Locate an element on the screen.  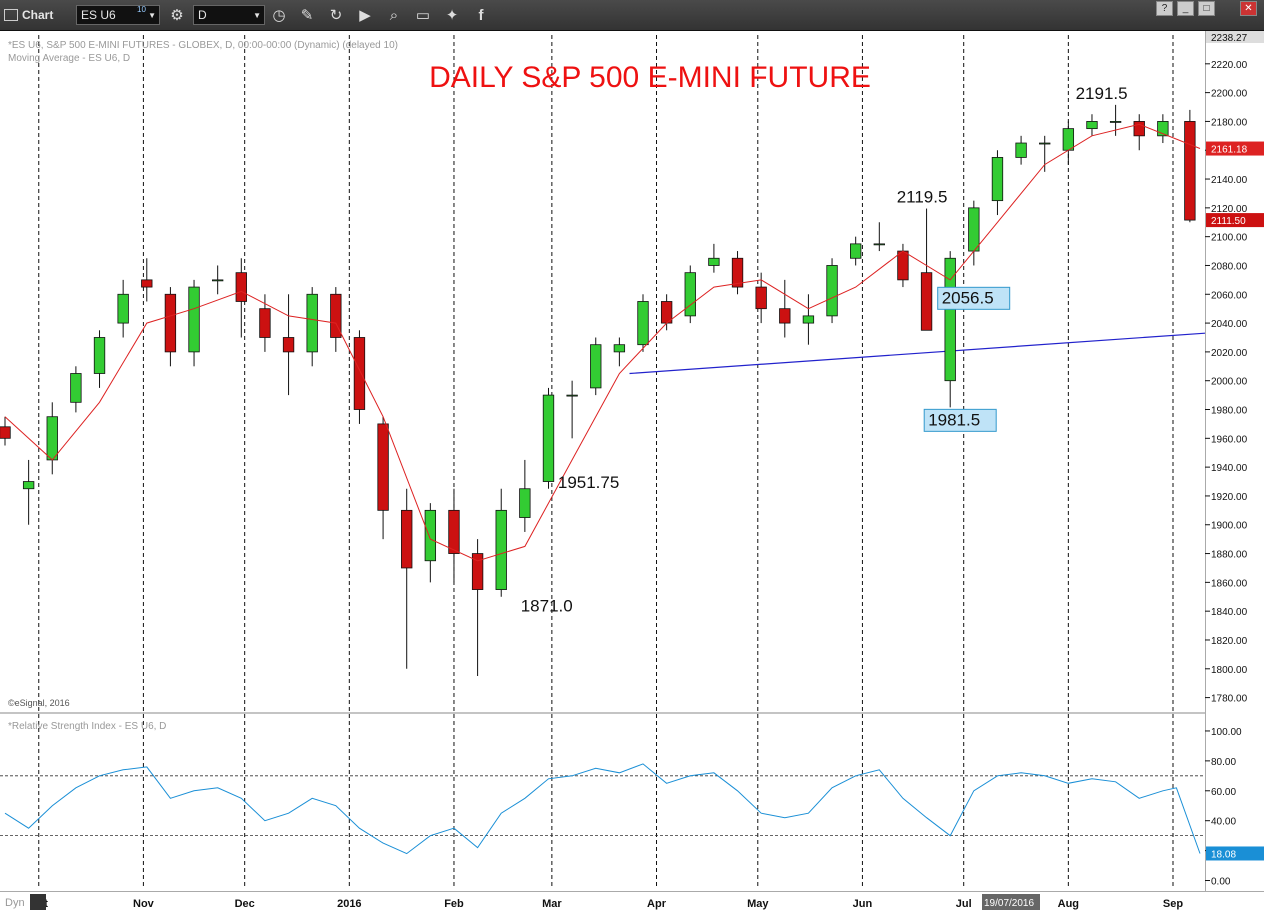
close-button: ✕ is located at coordinates (1248, 8).